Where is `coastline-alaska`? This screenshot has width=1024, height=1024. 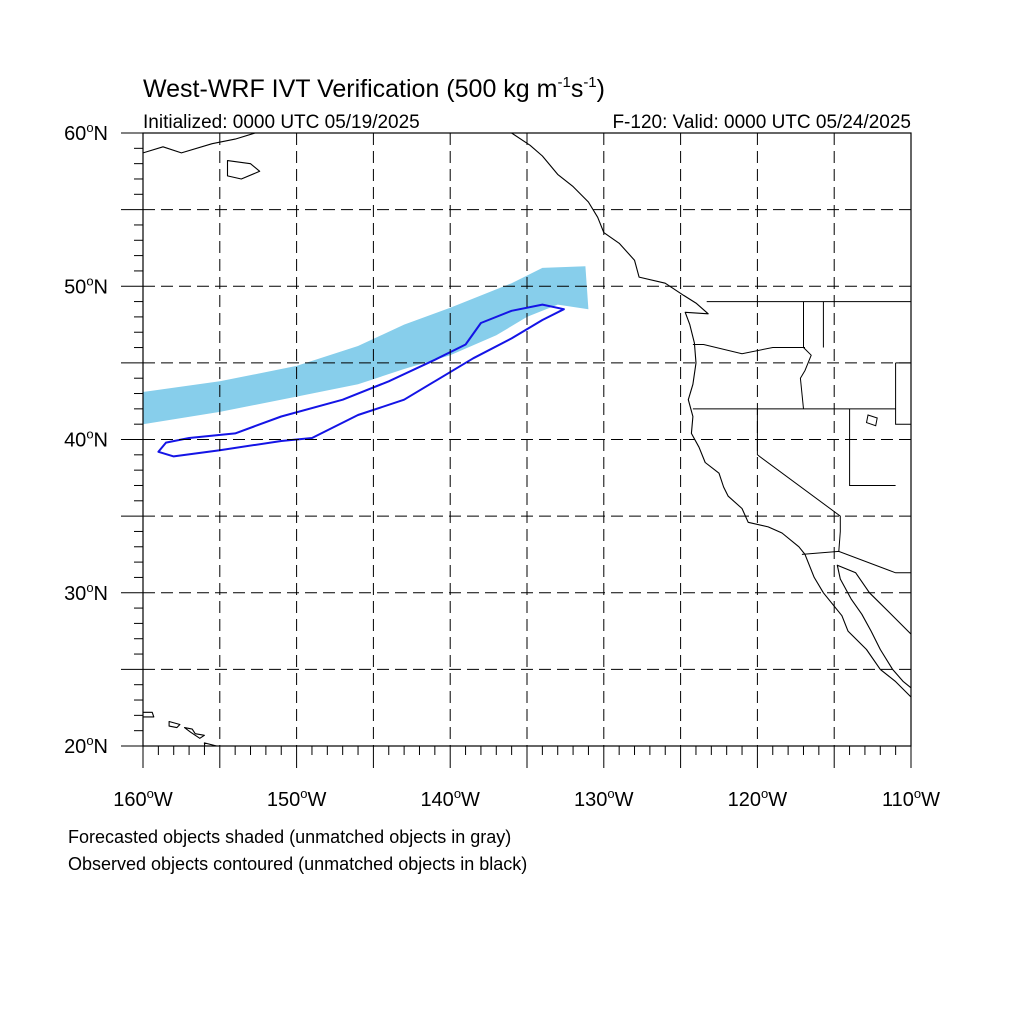 coastline-alaska is located at coordinates (199, 143).